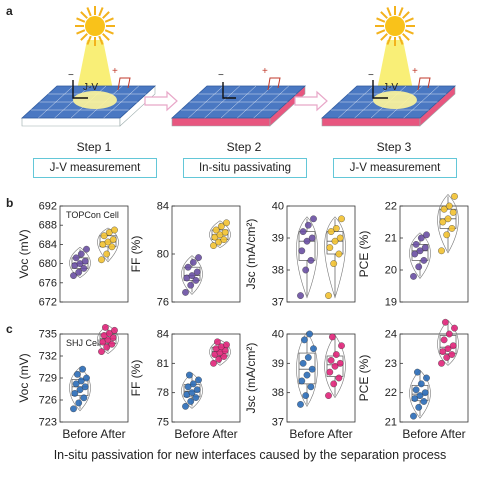 The image size is (500, 480). I want to click on chart-c-3: 37 38 39 40 Jsc (mA/cm²) Before After, so click(300, 385).